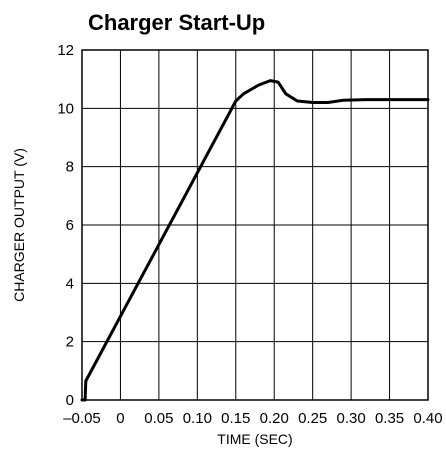 Image resolution: width=446 pixels, height=457 pixels. What do you see at coordinates (70, 167) in the screenshot?
I see `y-tick-label: 8` at bounding box center [70, 167].